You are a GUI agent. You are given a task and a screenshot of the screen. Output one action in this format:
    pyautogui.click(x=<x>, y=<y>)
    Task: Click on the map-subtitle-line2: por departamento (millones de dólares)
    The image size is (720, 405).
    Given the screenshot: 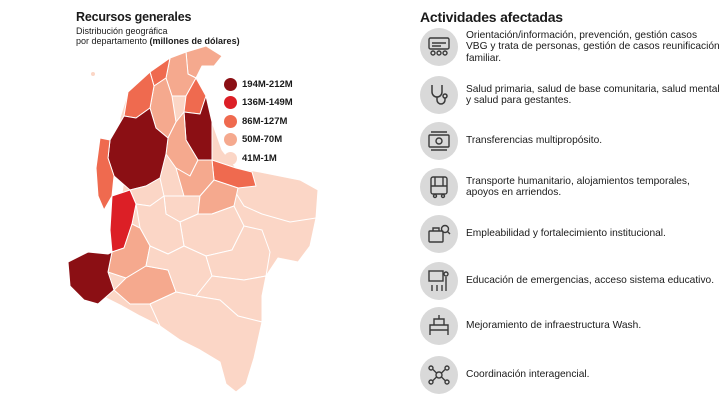 What is the action you would take?
    pyautogui.click(x=176, y=41)
    